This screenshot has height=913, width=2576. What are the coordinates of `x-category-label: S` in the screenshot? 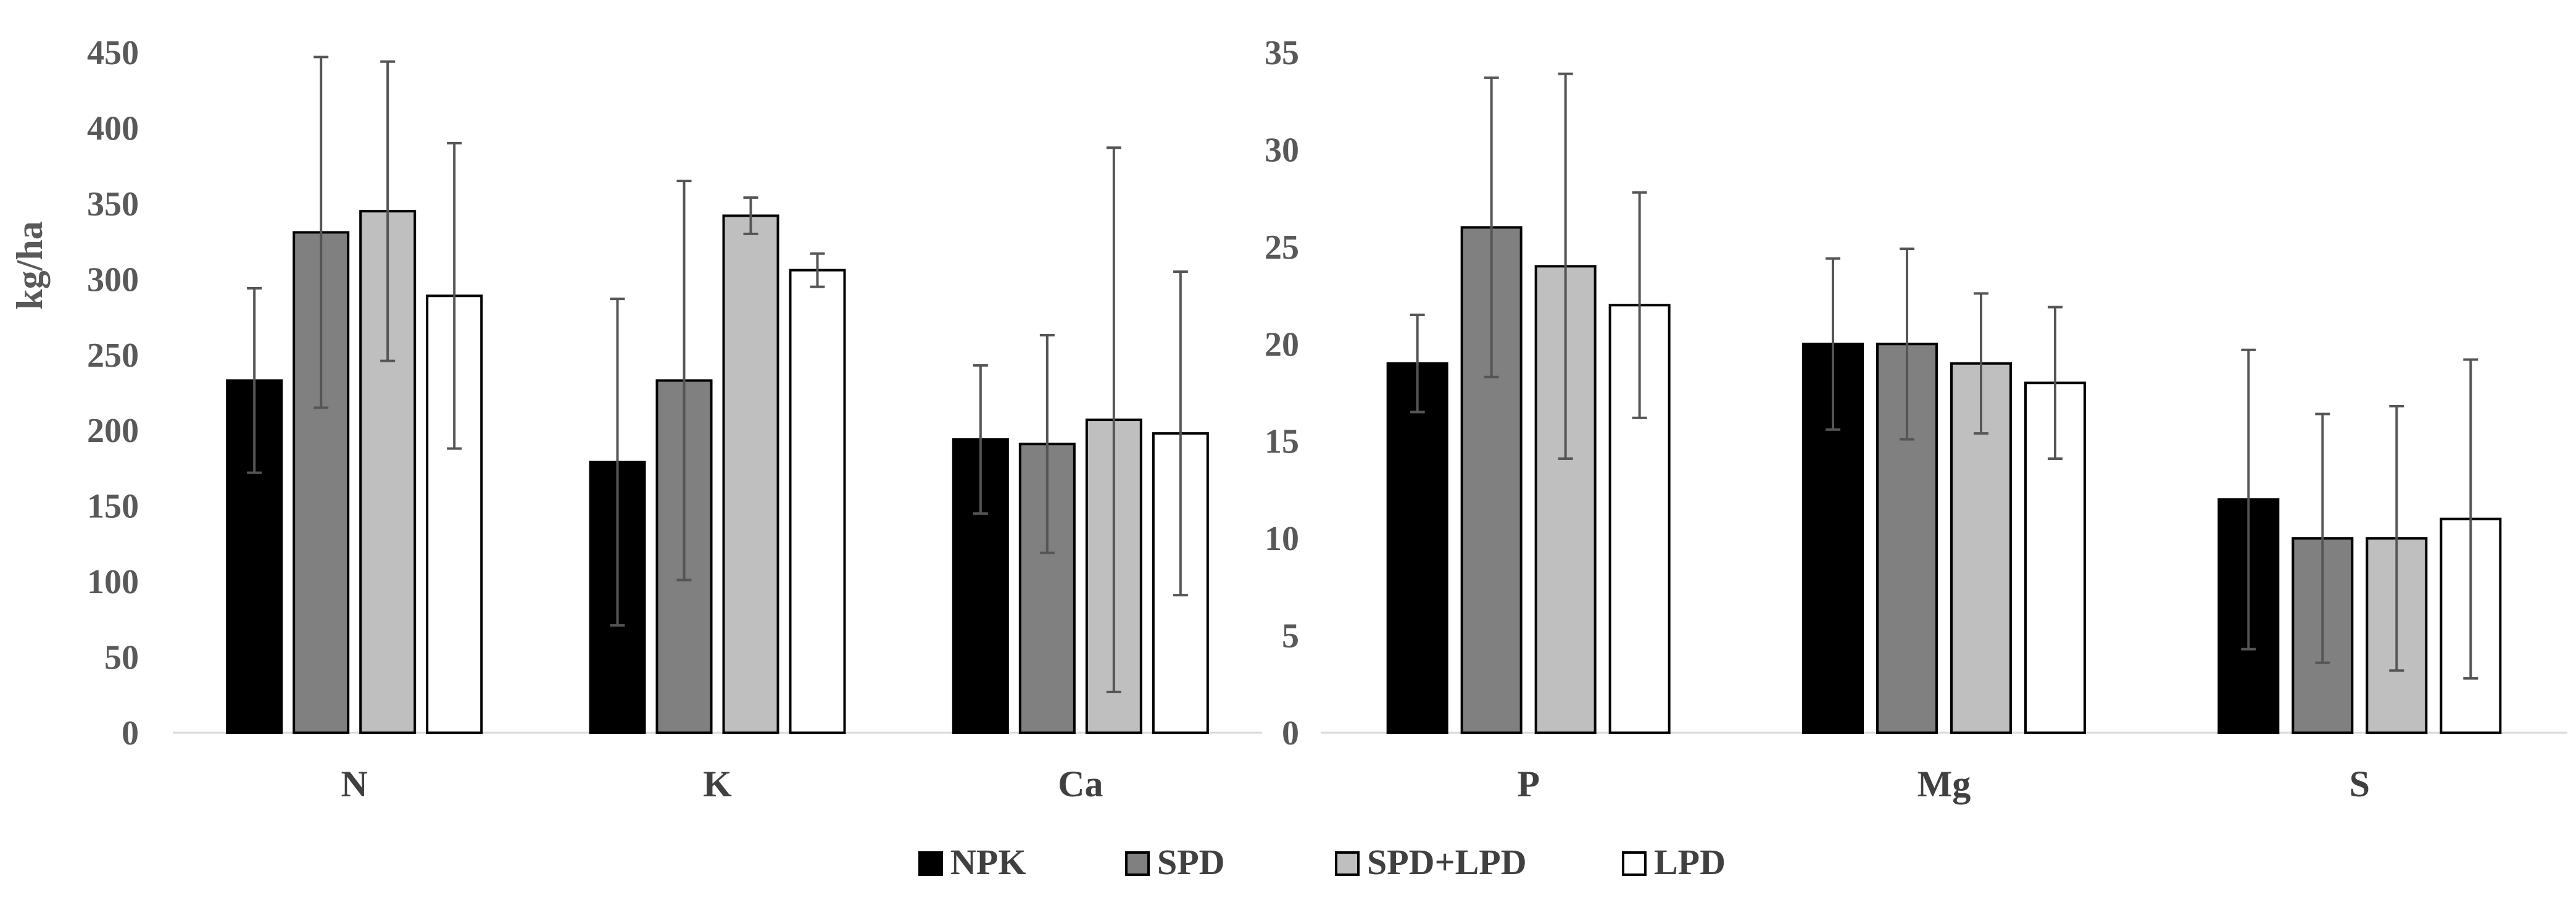 It's located at (2360, 784).